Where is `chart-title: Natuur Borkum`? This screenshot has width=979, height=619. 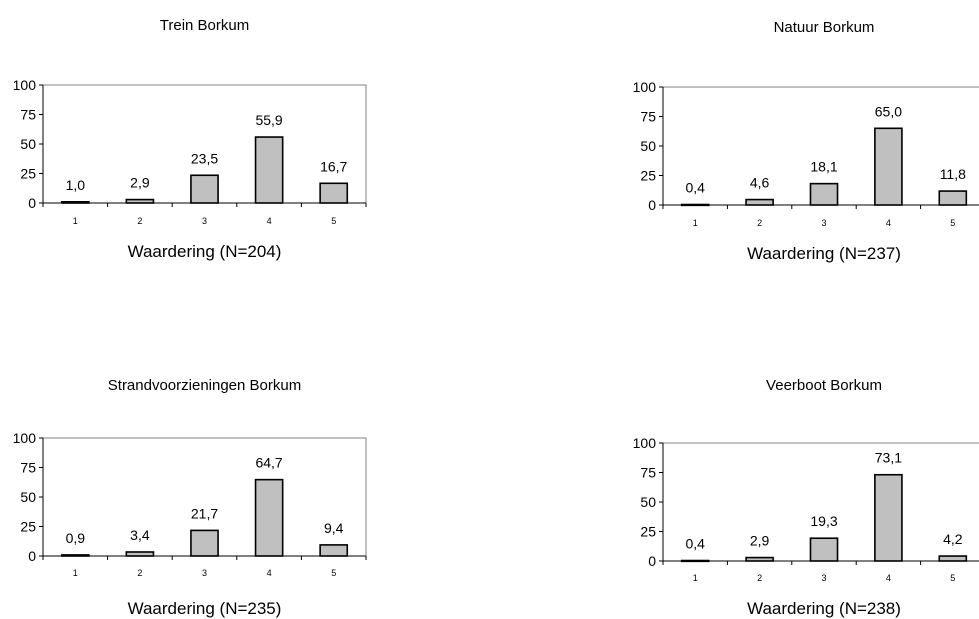 chart-title: Natuur Borkum is located at coordinates (824, 27).